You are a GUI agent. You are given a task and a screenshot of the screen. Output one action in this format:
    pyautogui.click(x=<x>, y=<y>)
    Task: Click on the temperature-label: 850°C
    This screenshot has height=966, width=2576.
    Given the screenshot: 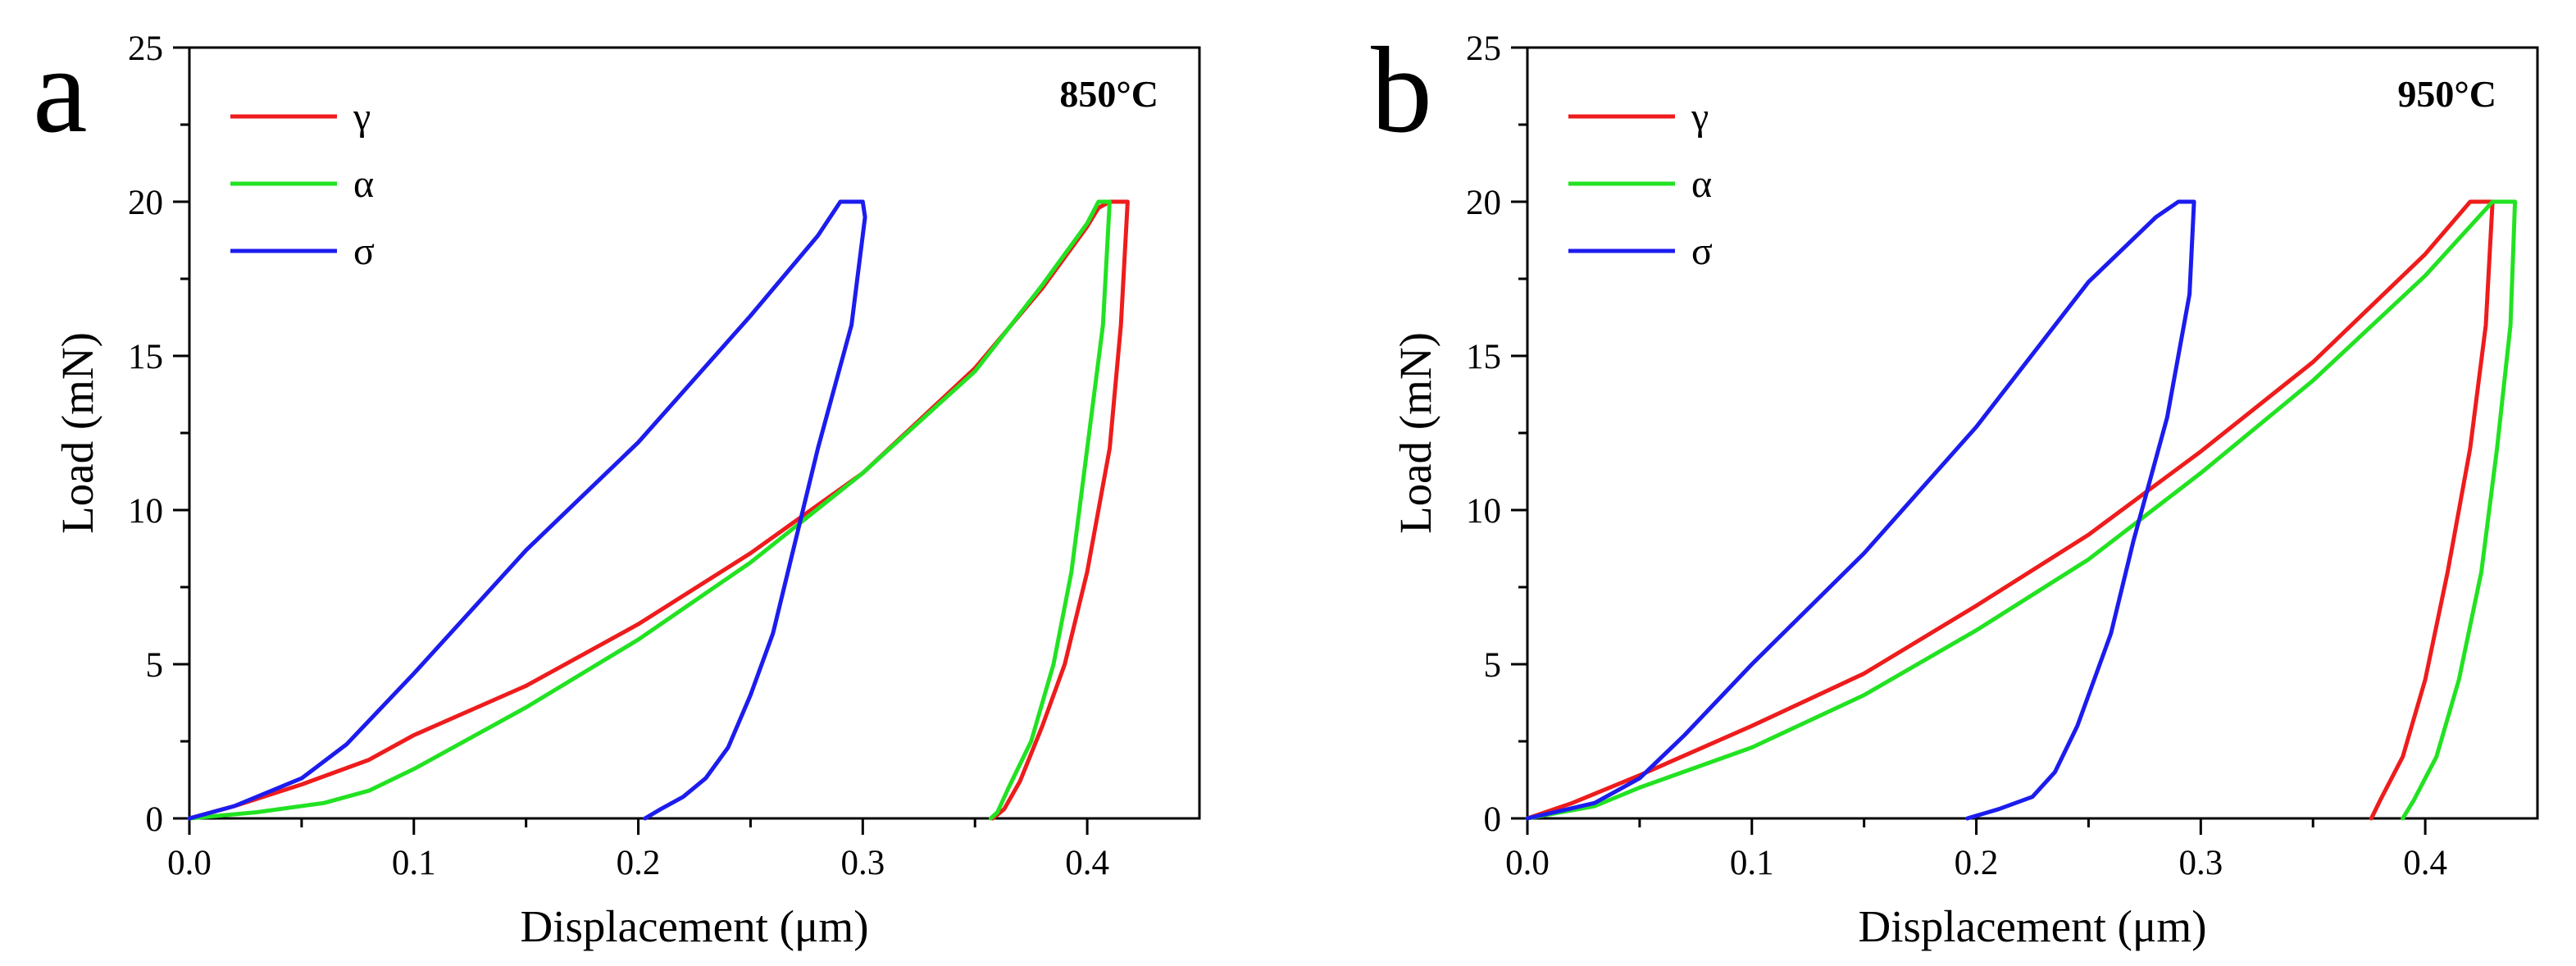 What is the action you would take?
    pyautogui.click(x=1108, y=94)
    